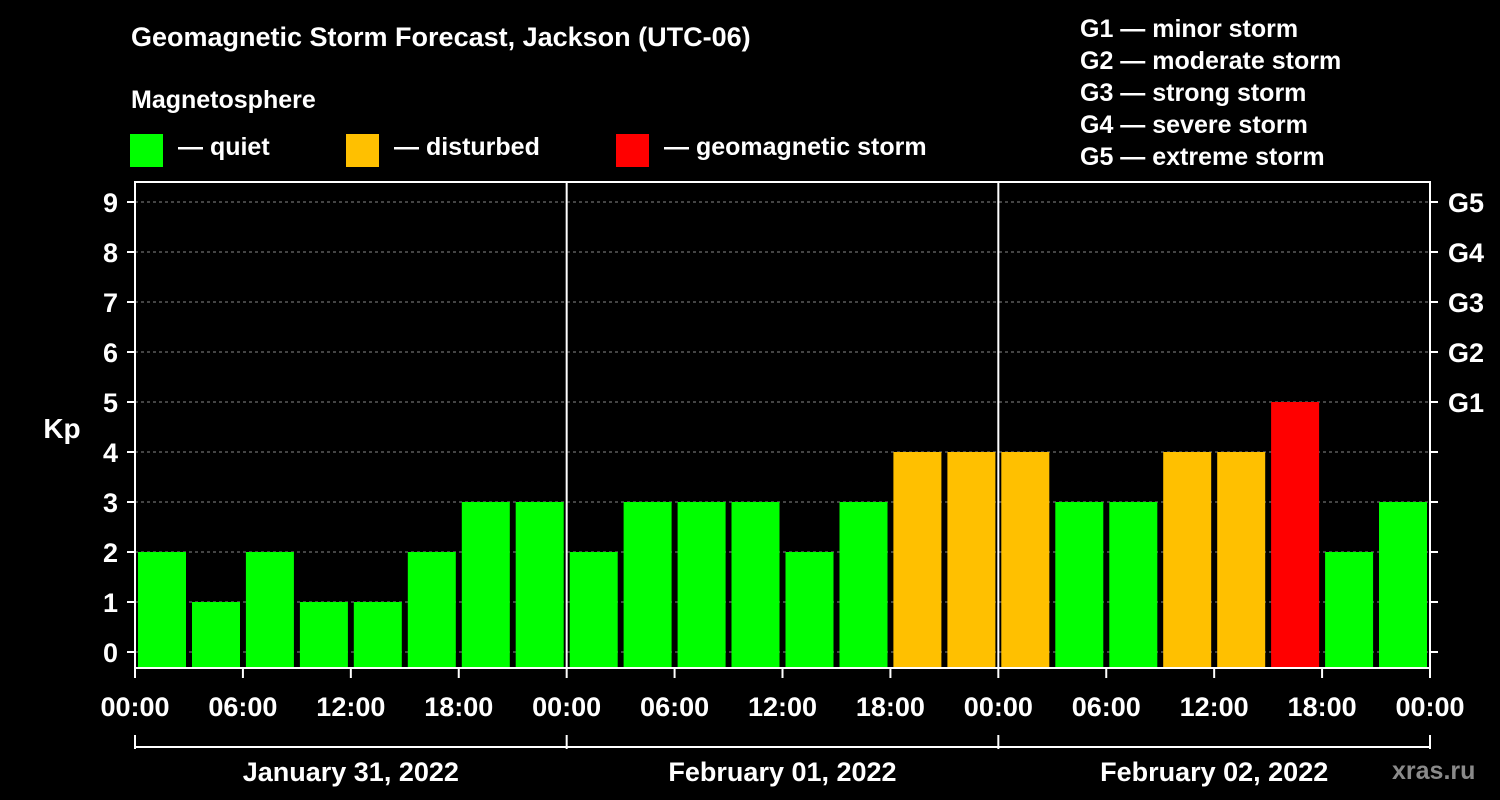 The width and height of the screenshot is (1500, 800). I want to click on y-tick-label: 4, so click(110, 453).